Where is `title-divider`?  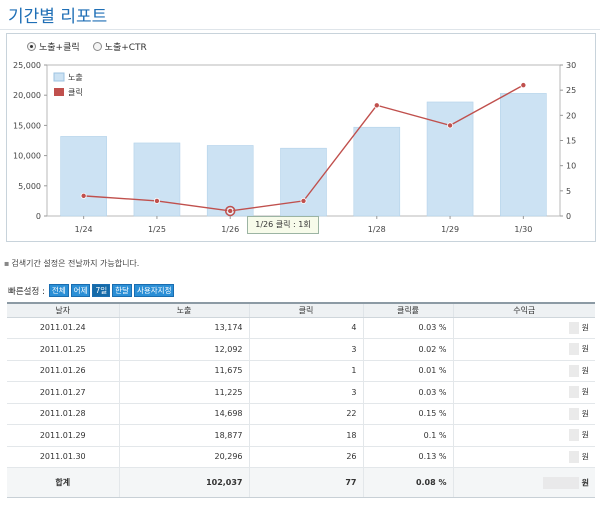 title-divider is located at coordinates (300, 29).